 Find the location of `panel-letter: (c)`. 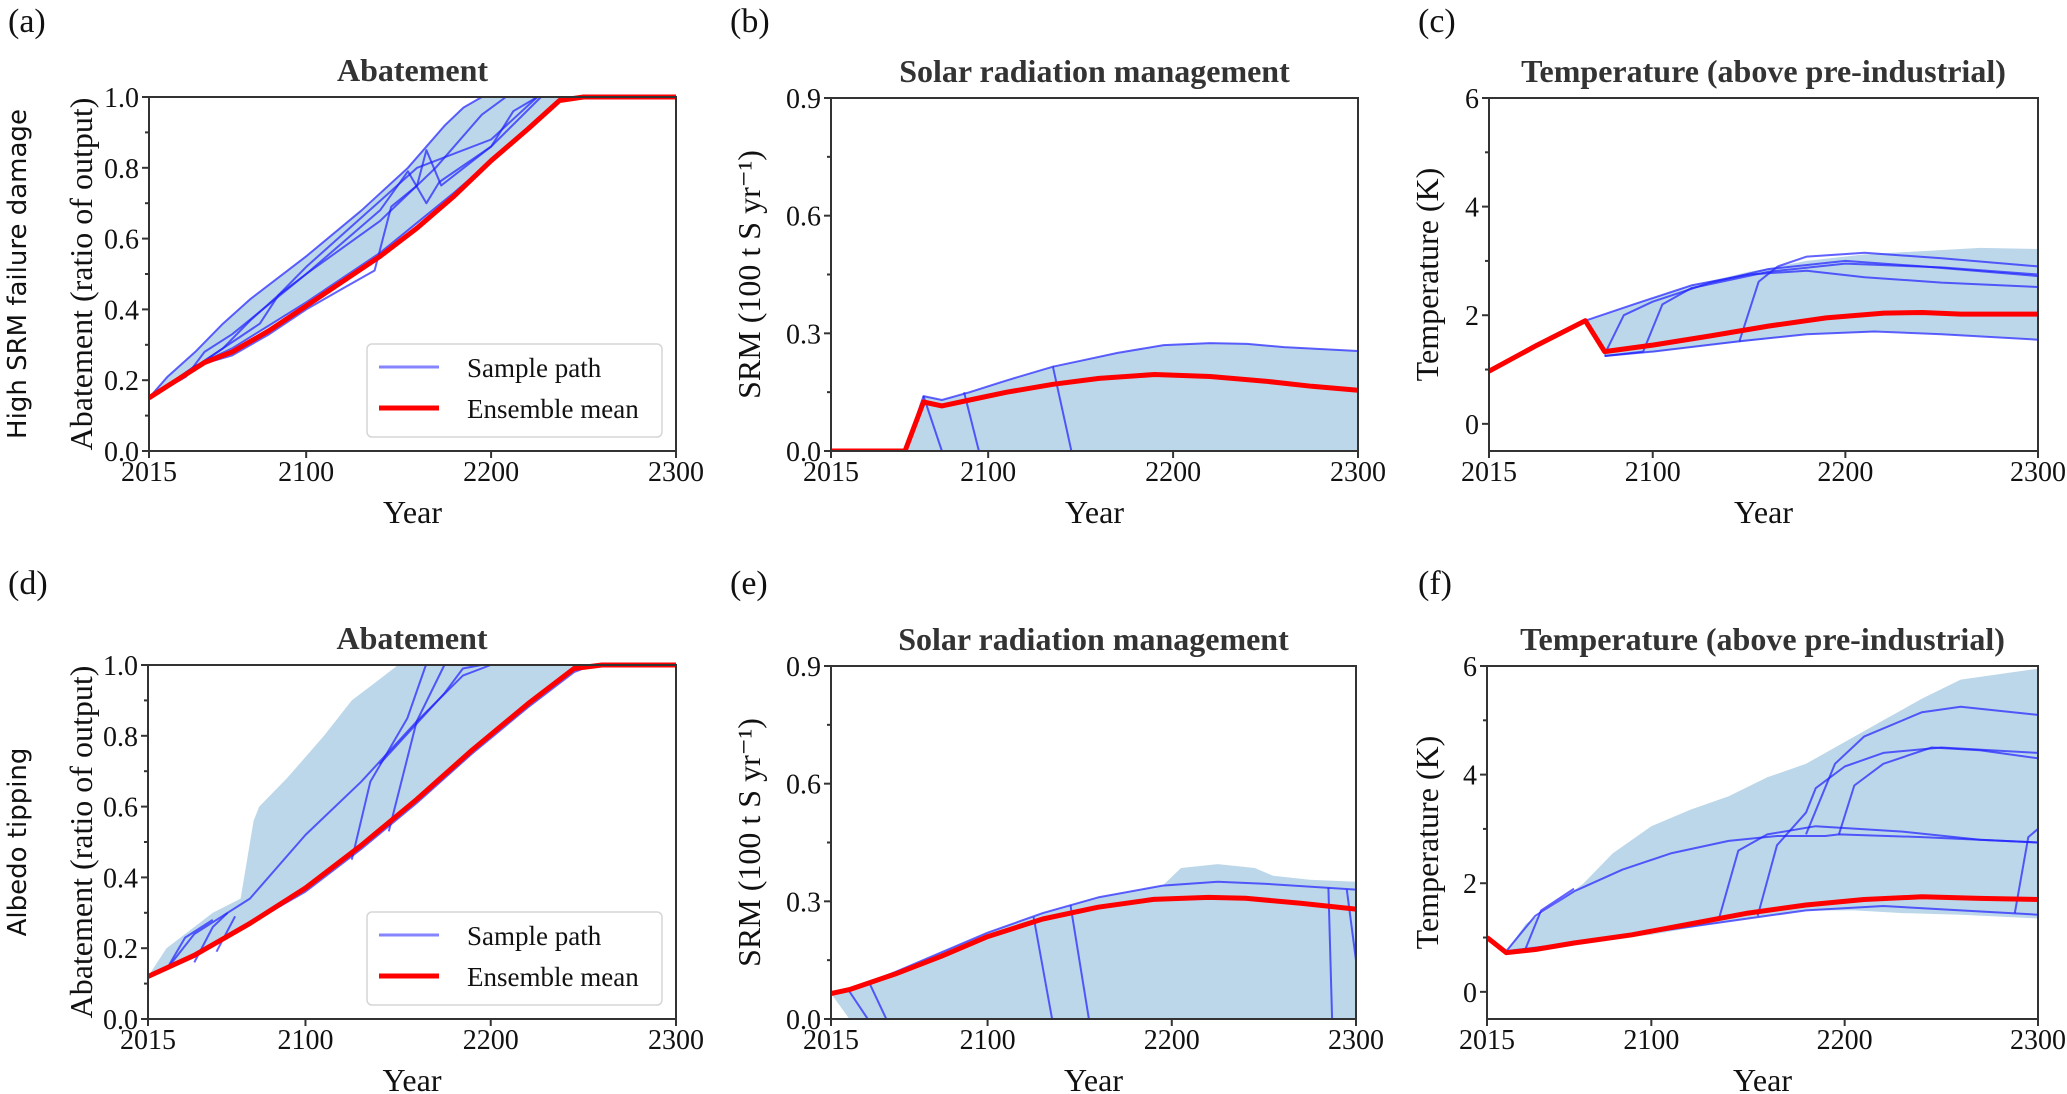

panel-letter: (c) is located at coordinates (1437, 21).